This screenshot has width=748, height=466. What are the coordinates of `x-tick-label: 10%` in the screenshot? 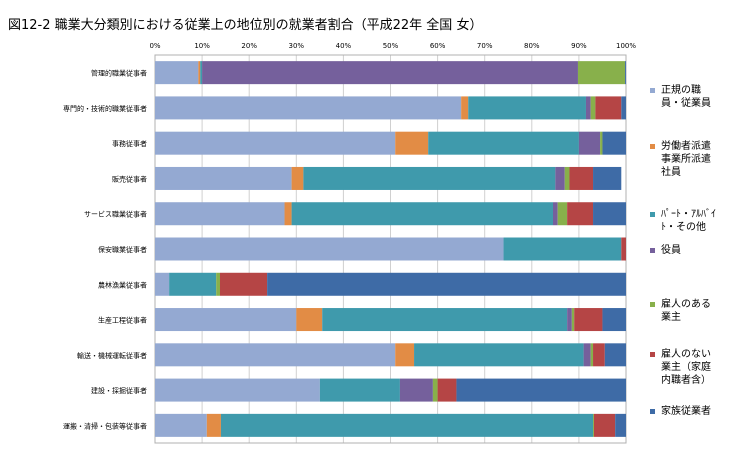 It's located at (202, 46).